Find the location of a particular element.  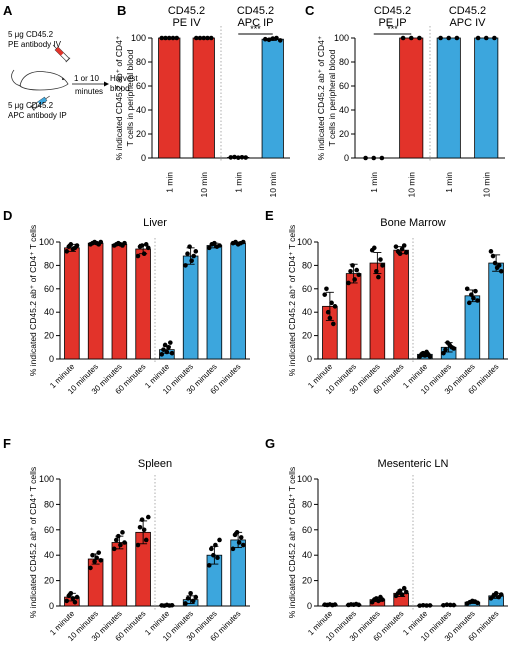

panel-letter-g: G is located at coordinates (270, 443).